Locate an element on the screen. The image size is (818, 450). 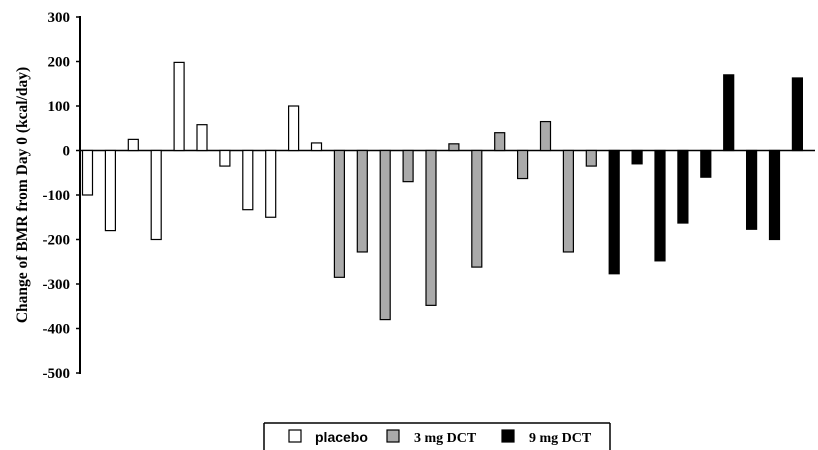
y-tick-label: 100 is located at coordinates (59, 107).